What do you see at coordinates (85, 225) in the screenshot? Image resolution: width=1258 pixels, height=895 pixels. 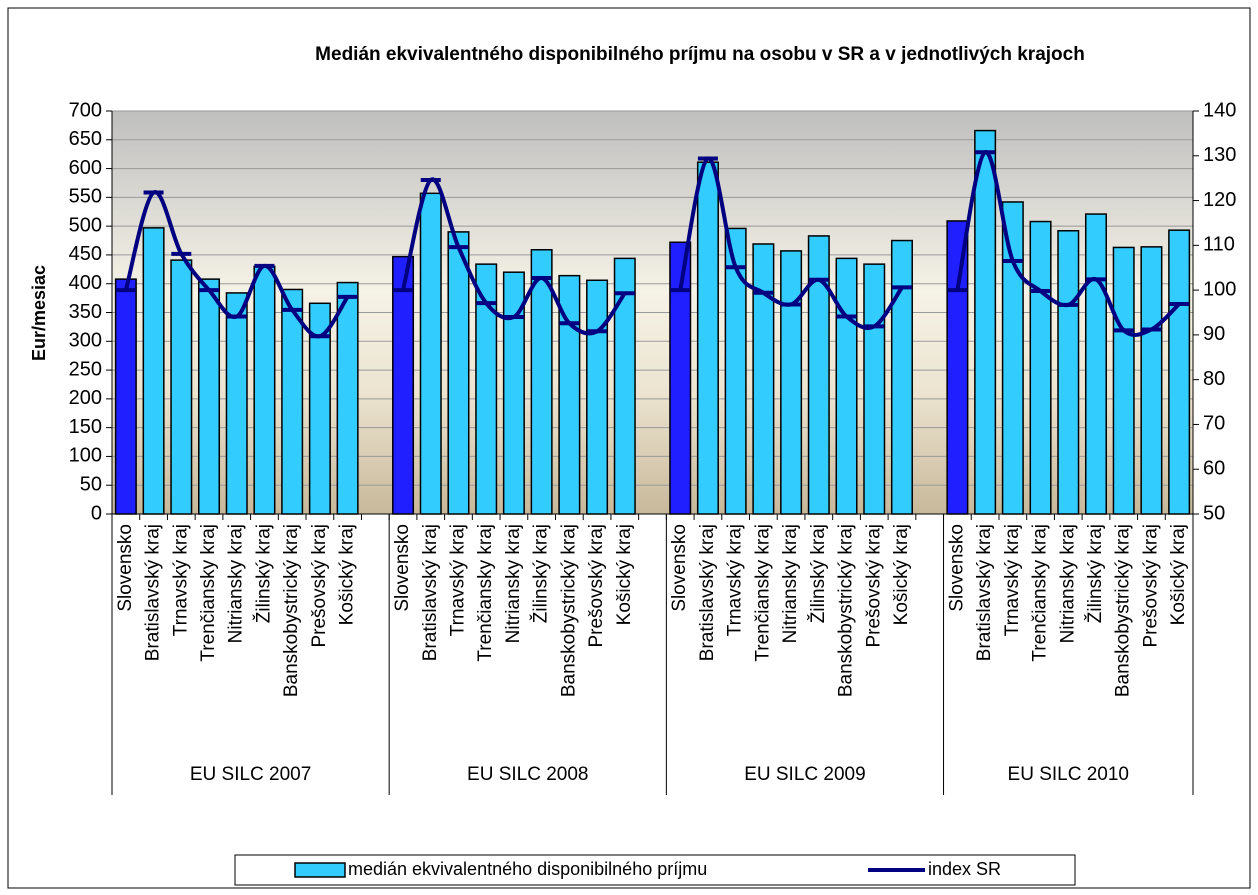 I see `y-tick-label: 500` at bounding box center [85, 225].